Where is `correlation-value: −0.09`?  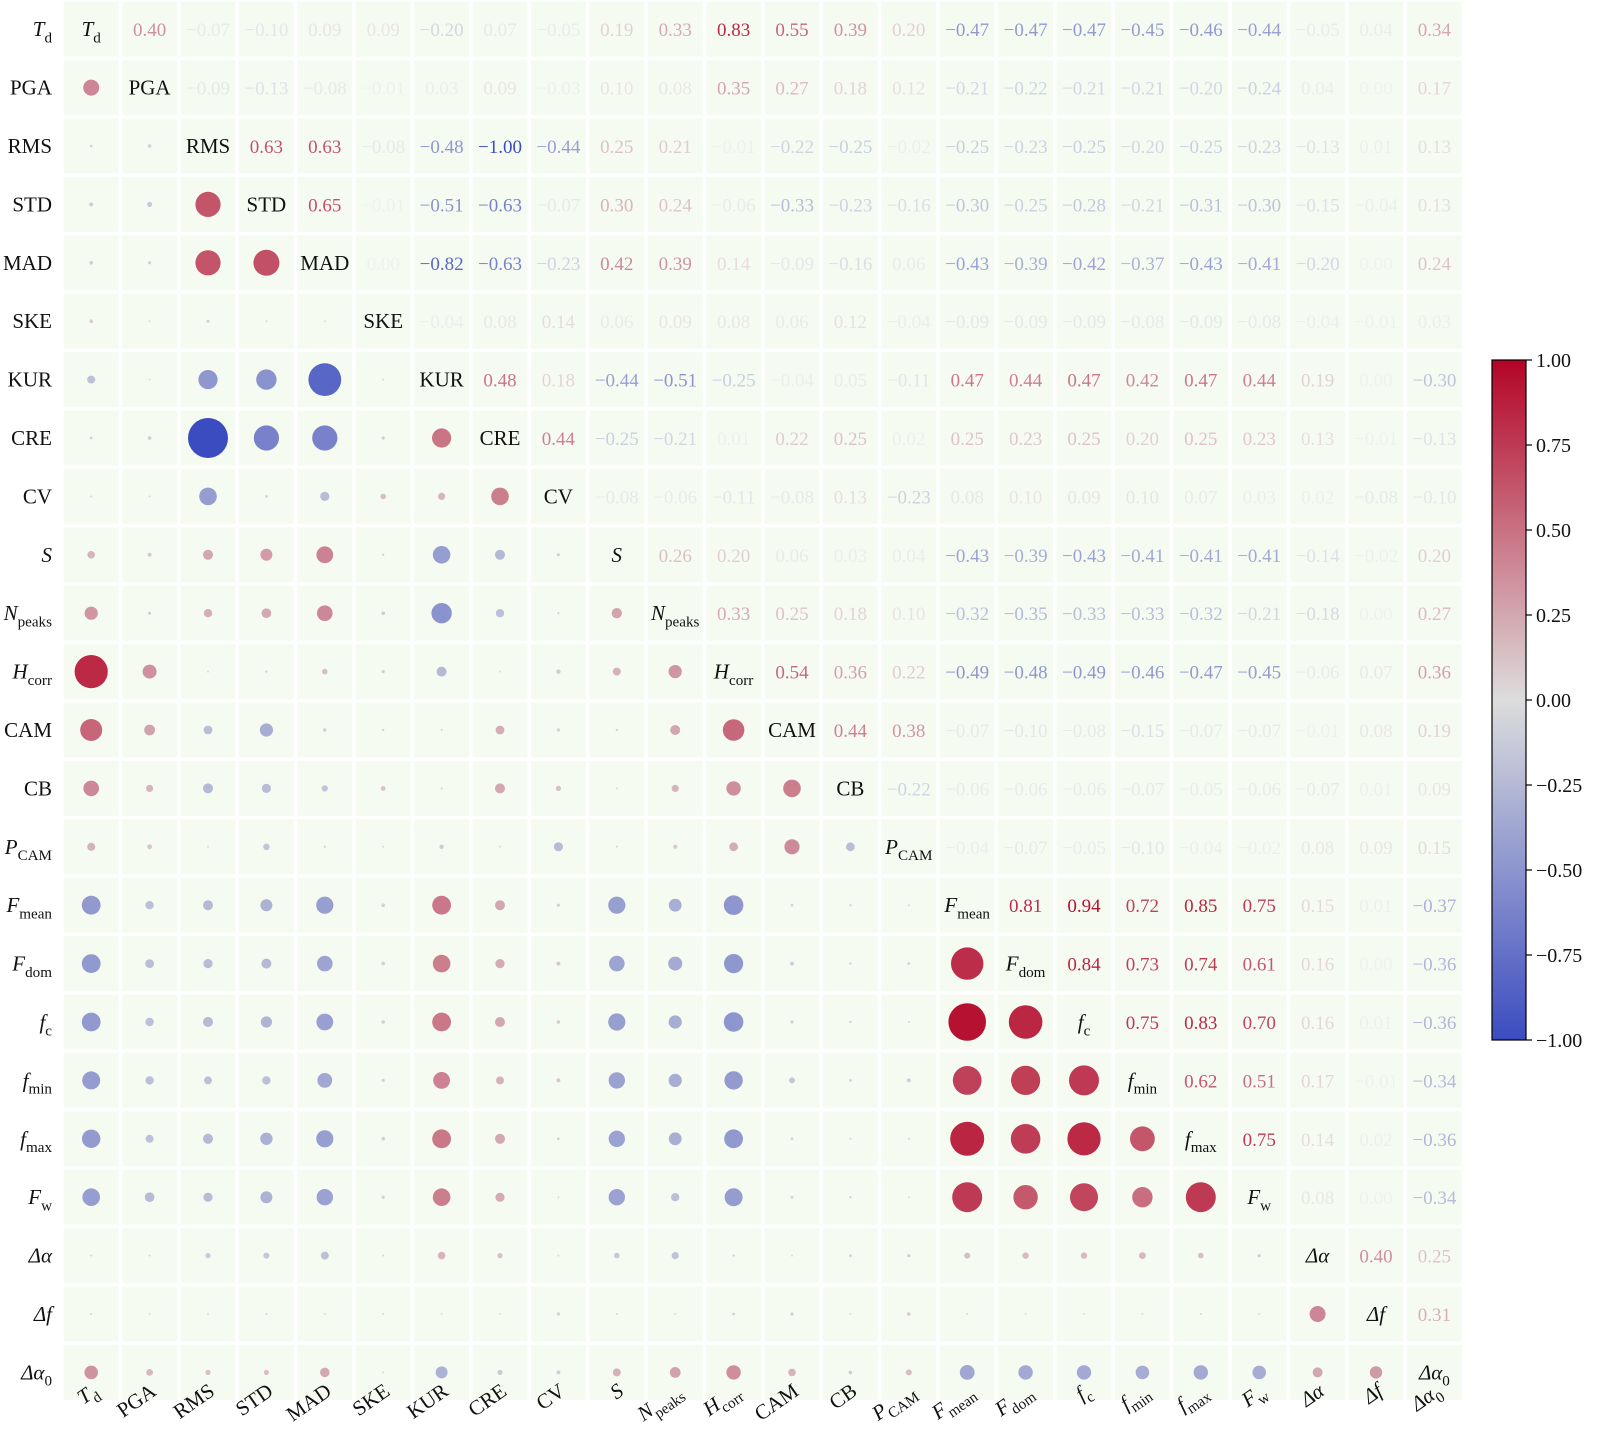
correlation-value: −0.09 is located at coordinates (1084, 322).